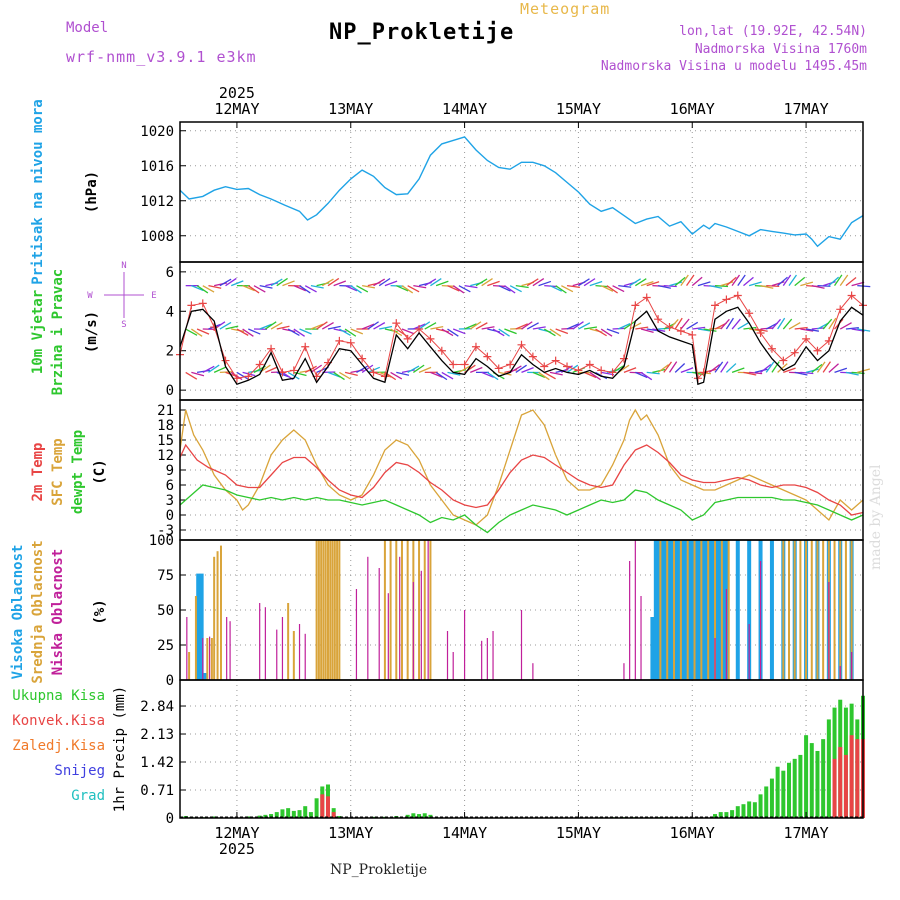 Image resolution: width=900 pixels, height=900 pixels. What do you see at coordinates (237, 849) in the screenshot?
I see `x-year-bottom: 2025` at bounding box center [237, 849].